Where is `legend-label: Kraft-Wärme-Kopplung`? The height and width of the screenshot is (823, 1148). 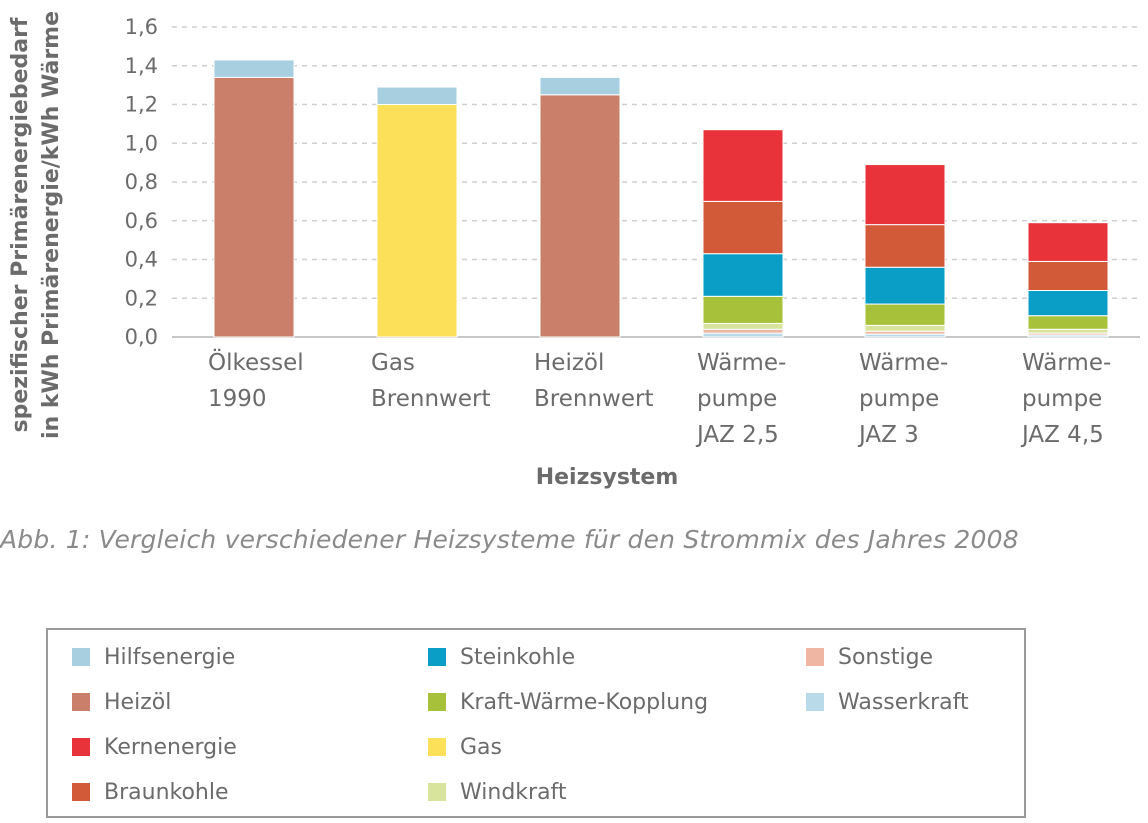
legend-label: Kraft-Wärme-Kopplung is located at coordinates (584, 702).